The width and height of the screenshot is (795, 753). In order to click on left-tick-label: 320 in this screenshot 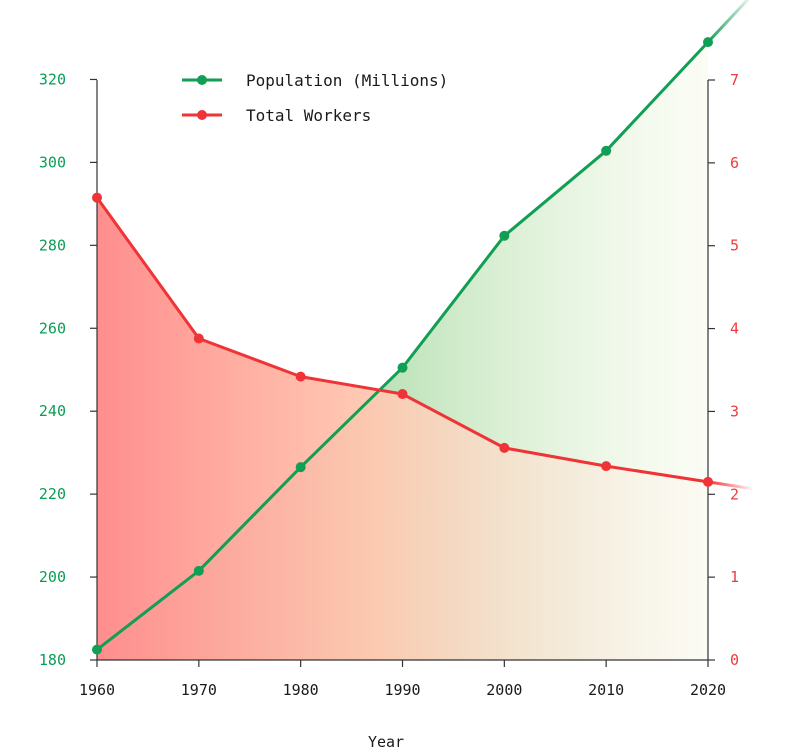, I will do `click(52, 79)`.